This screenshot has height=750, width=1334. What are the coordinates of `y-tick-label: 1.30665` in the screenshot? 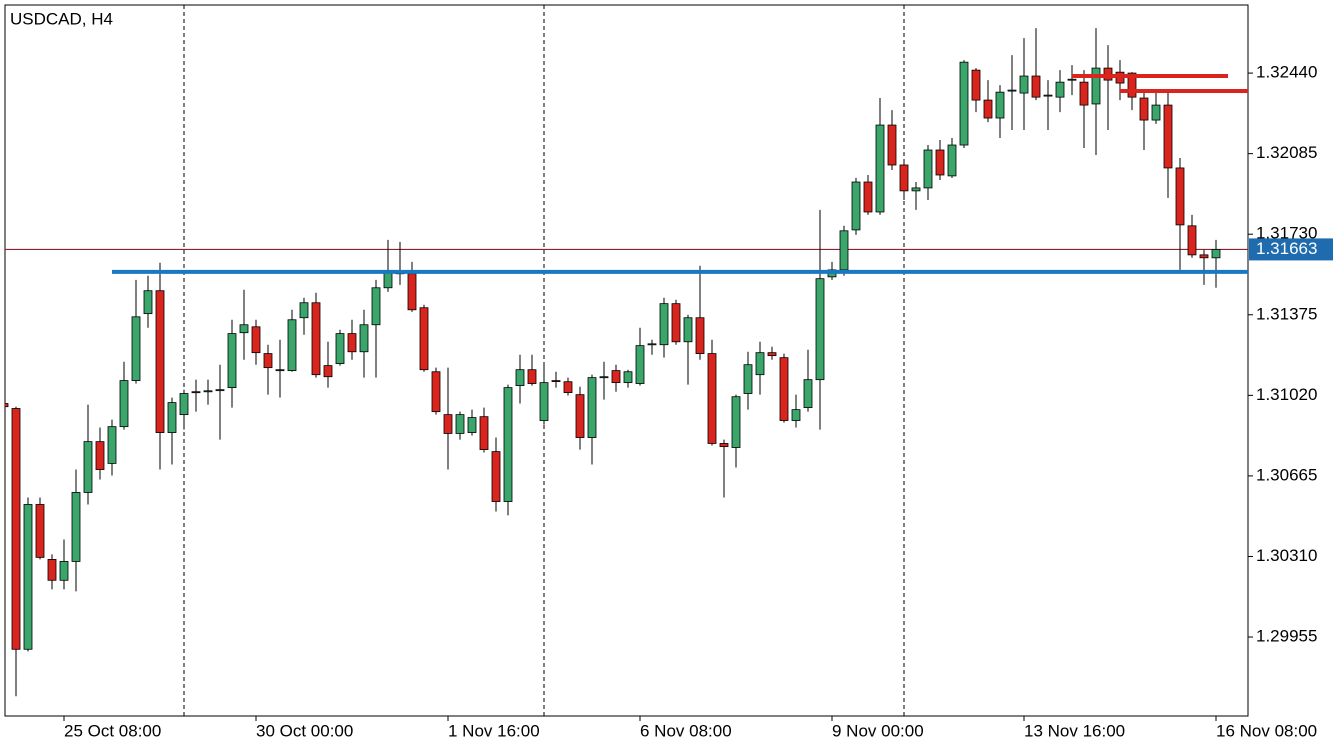 It's located at (1286, 474).